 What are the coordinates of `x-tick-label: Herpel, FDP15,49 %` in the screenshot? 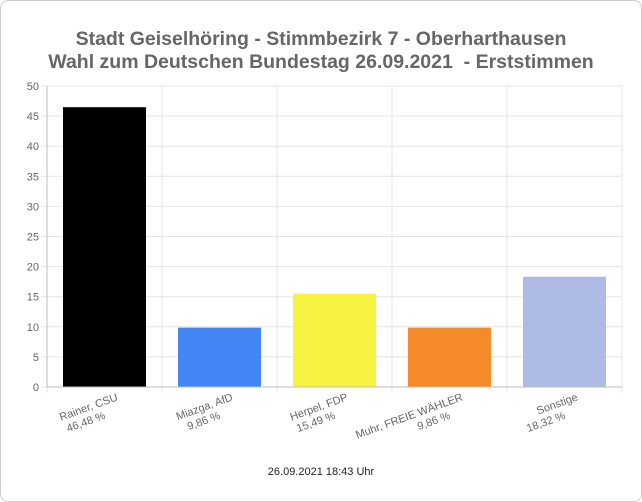 It's located at (321, 414).